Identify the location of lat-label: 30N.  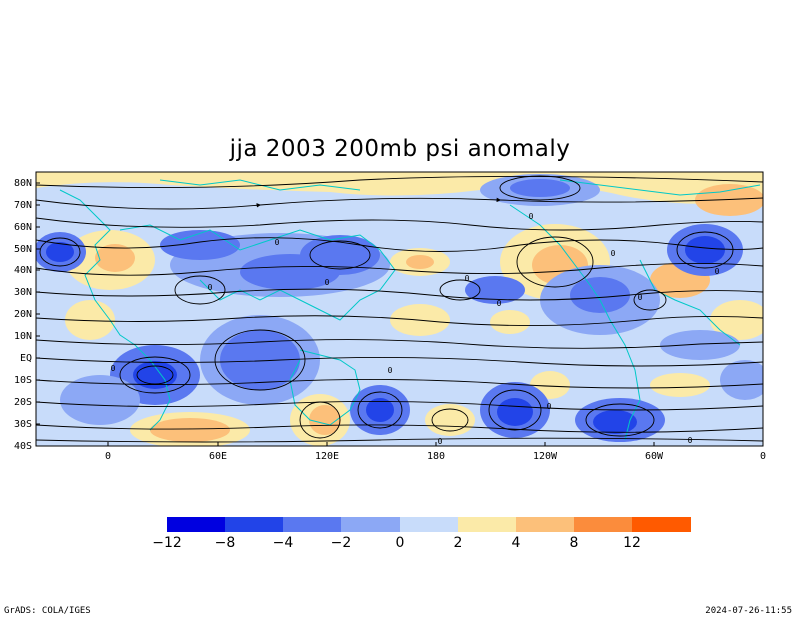
(22, 292).